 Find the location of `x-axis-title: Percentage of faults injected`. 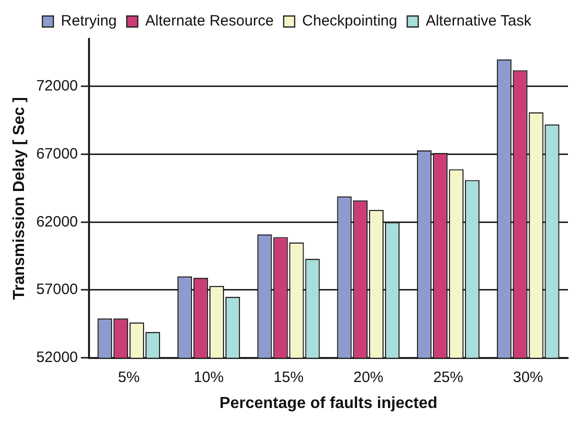

x-axis-title: Percentage of faults injected is located at coordinates (329, 403).